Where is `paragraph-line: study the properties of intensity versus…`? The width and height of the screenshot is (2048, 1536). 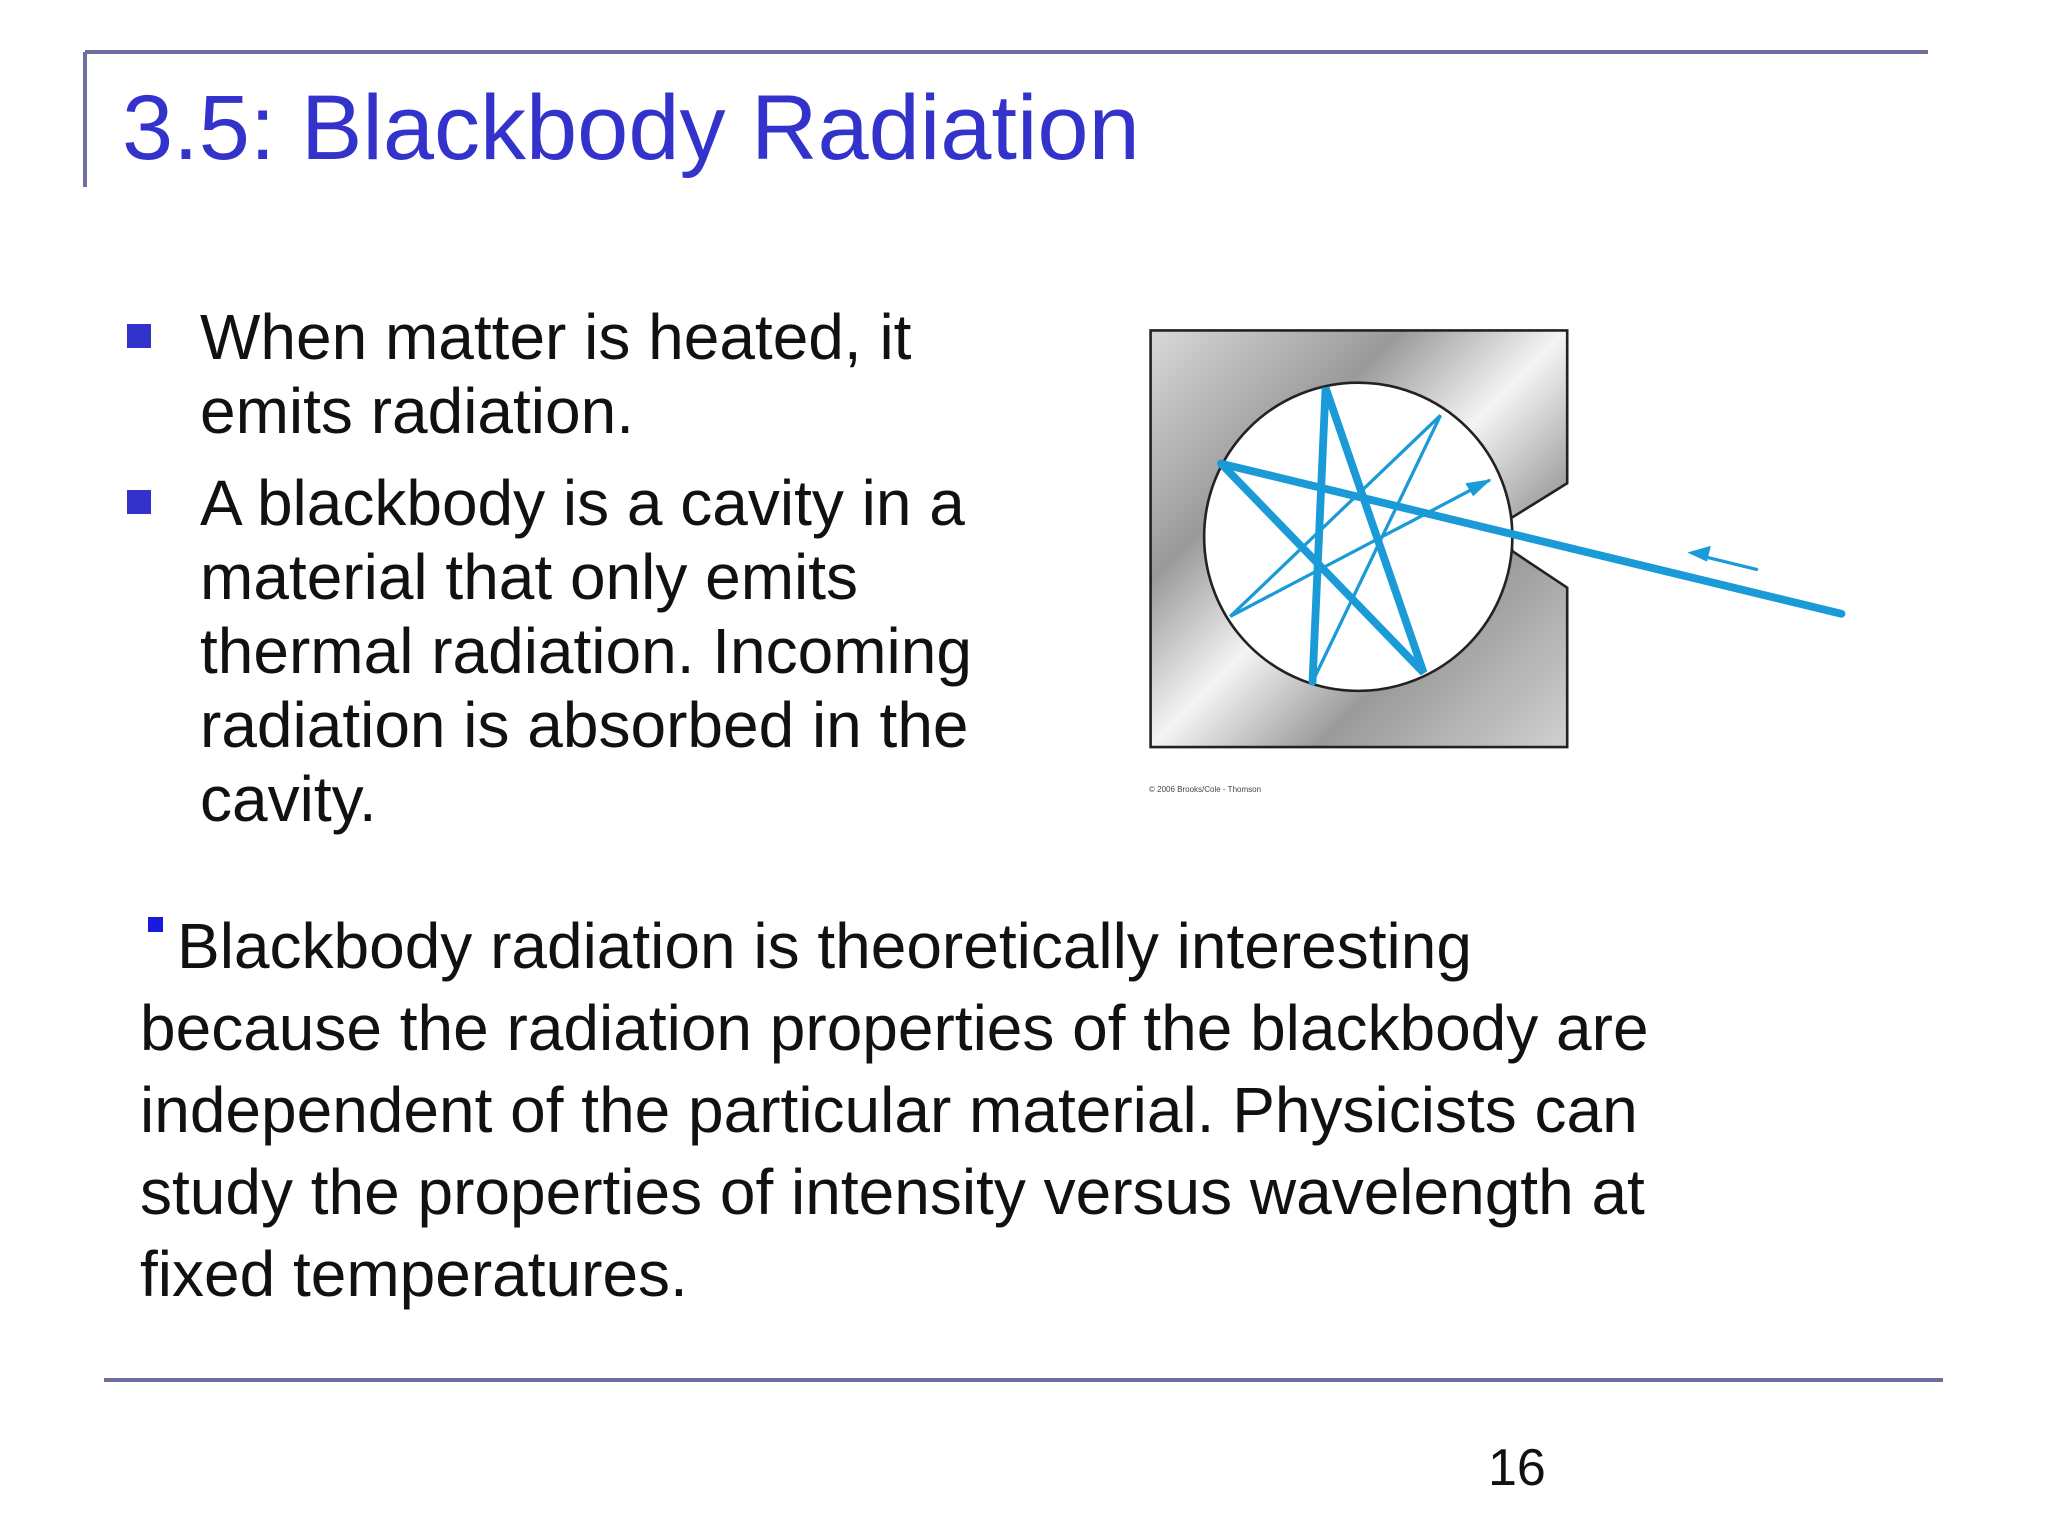
paragraph-line: study the properties of intensity versus… is located at coordinates (894, 1192).